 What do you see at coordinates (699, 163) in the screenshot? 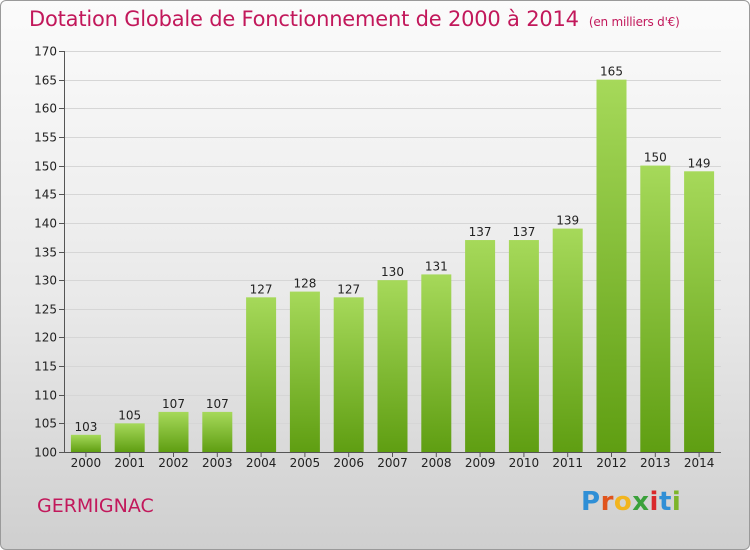
I see `value-label-2014: 149` at bounding box center [699, 163].